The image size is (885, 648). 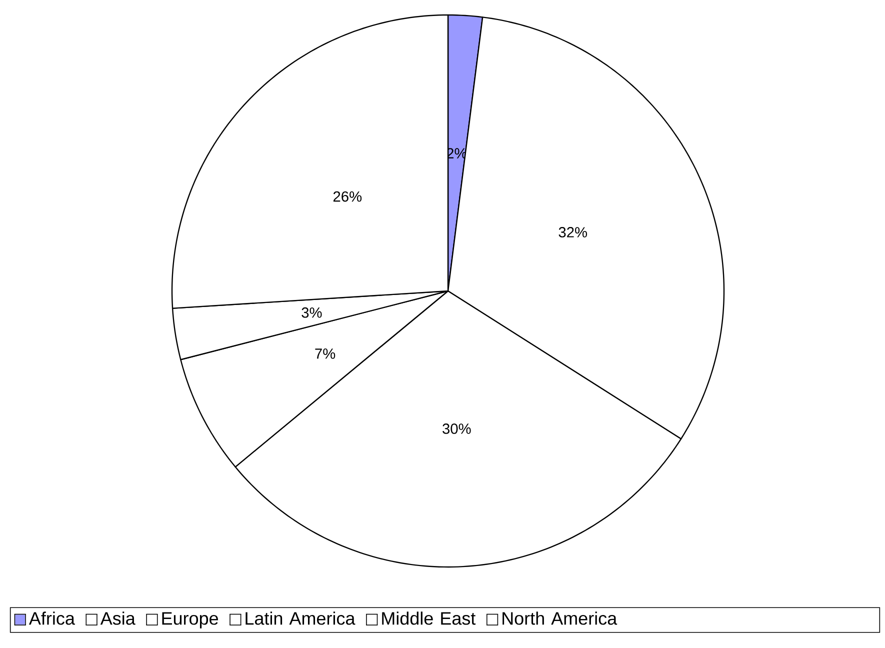 I want to click on data-label: 7%, so click(x=325, y=353).